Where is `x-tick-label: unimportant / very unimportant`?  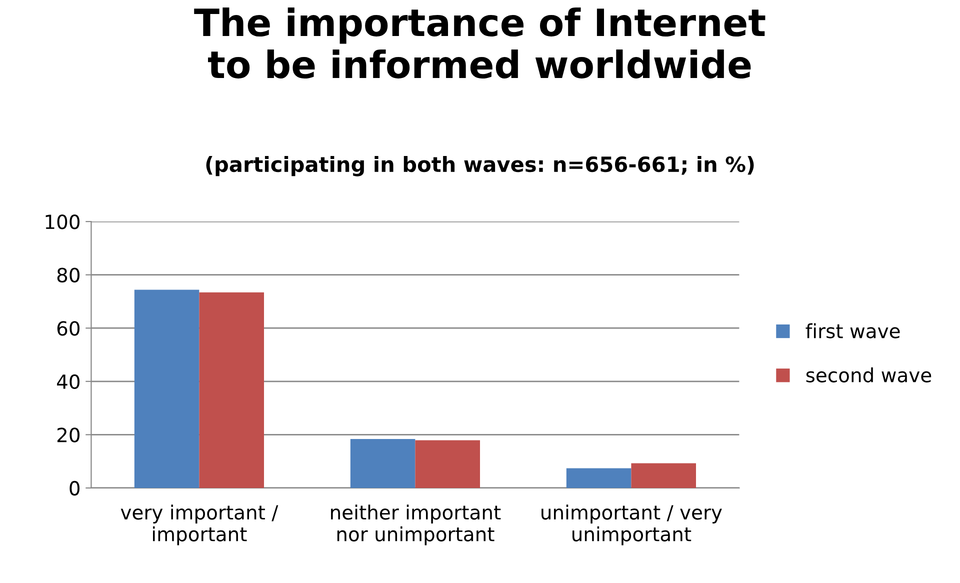 x-tick-label: unimportant / very unimportant is located at coordinates (632, 525).